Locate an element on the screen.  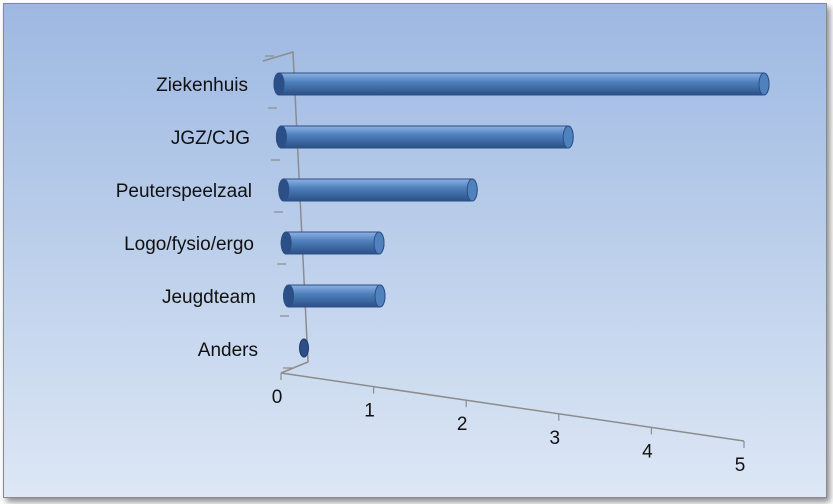
bar-zero-cap is located at coordinates (304, 348).